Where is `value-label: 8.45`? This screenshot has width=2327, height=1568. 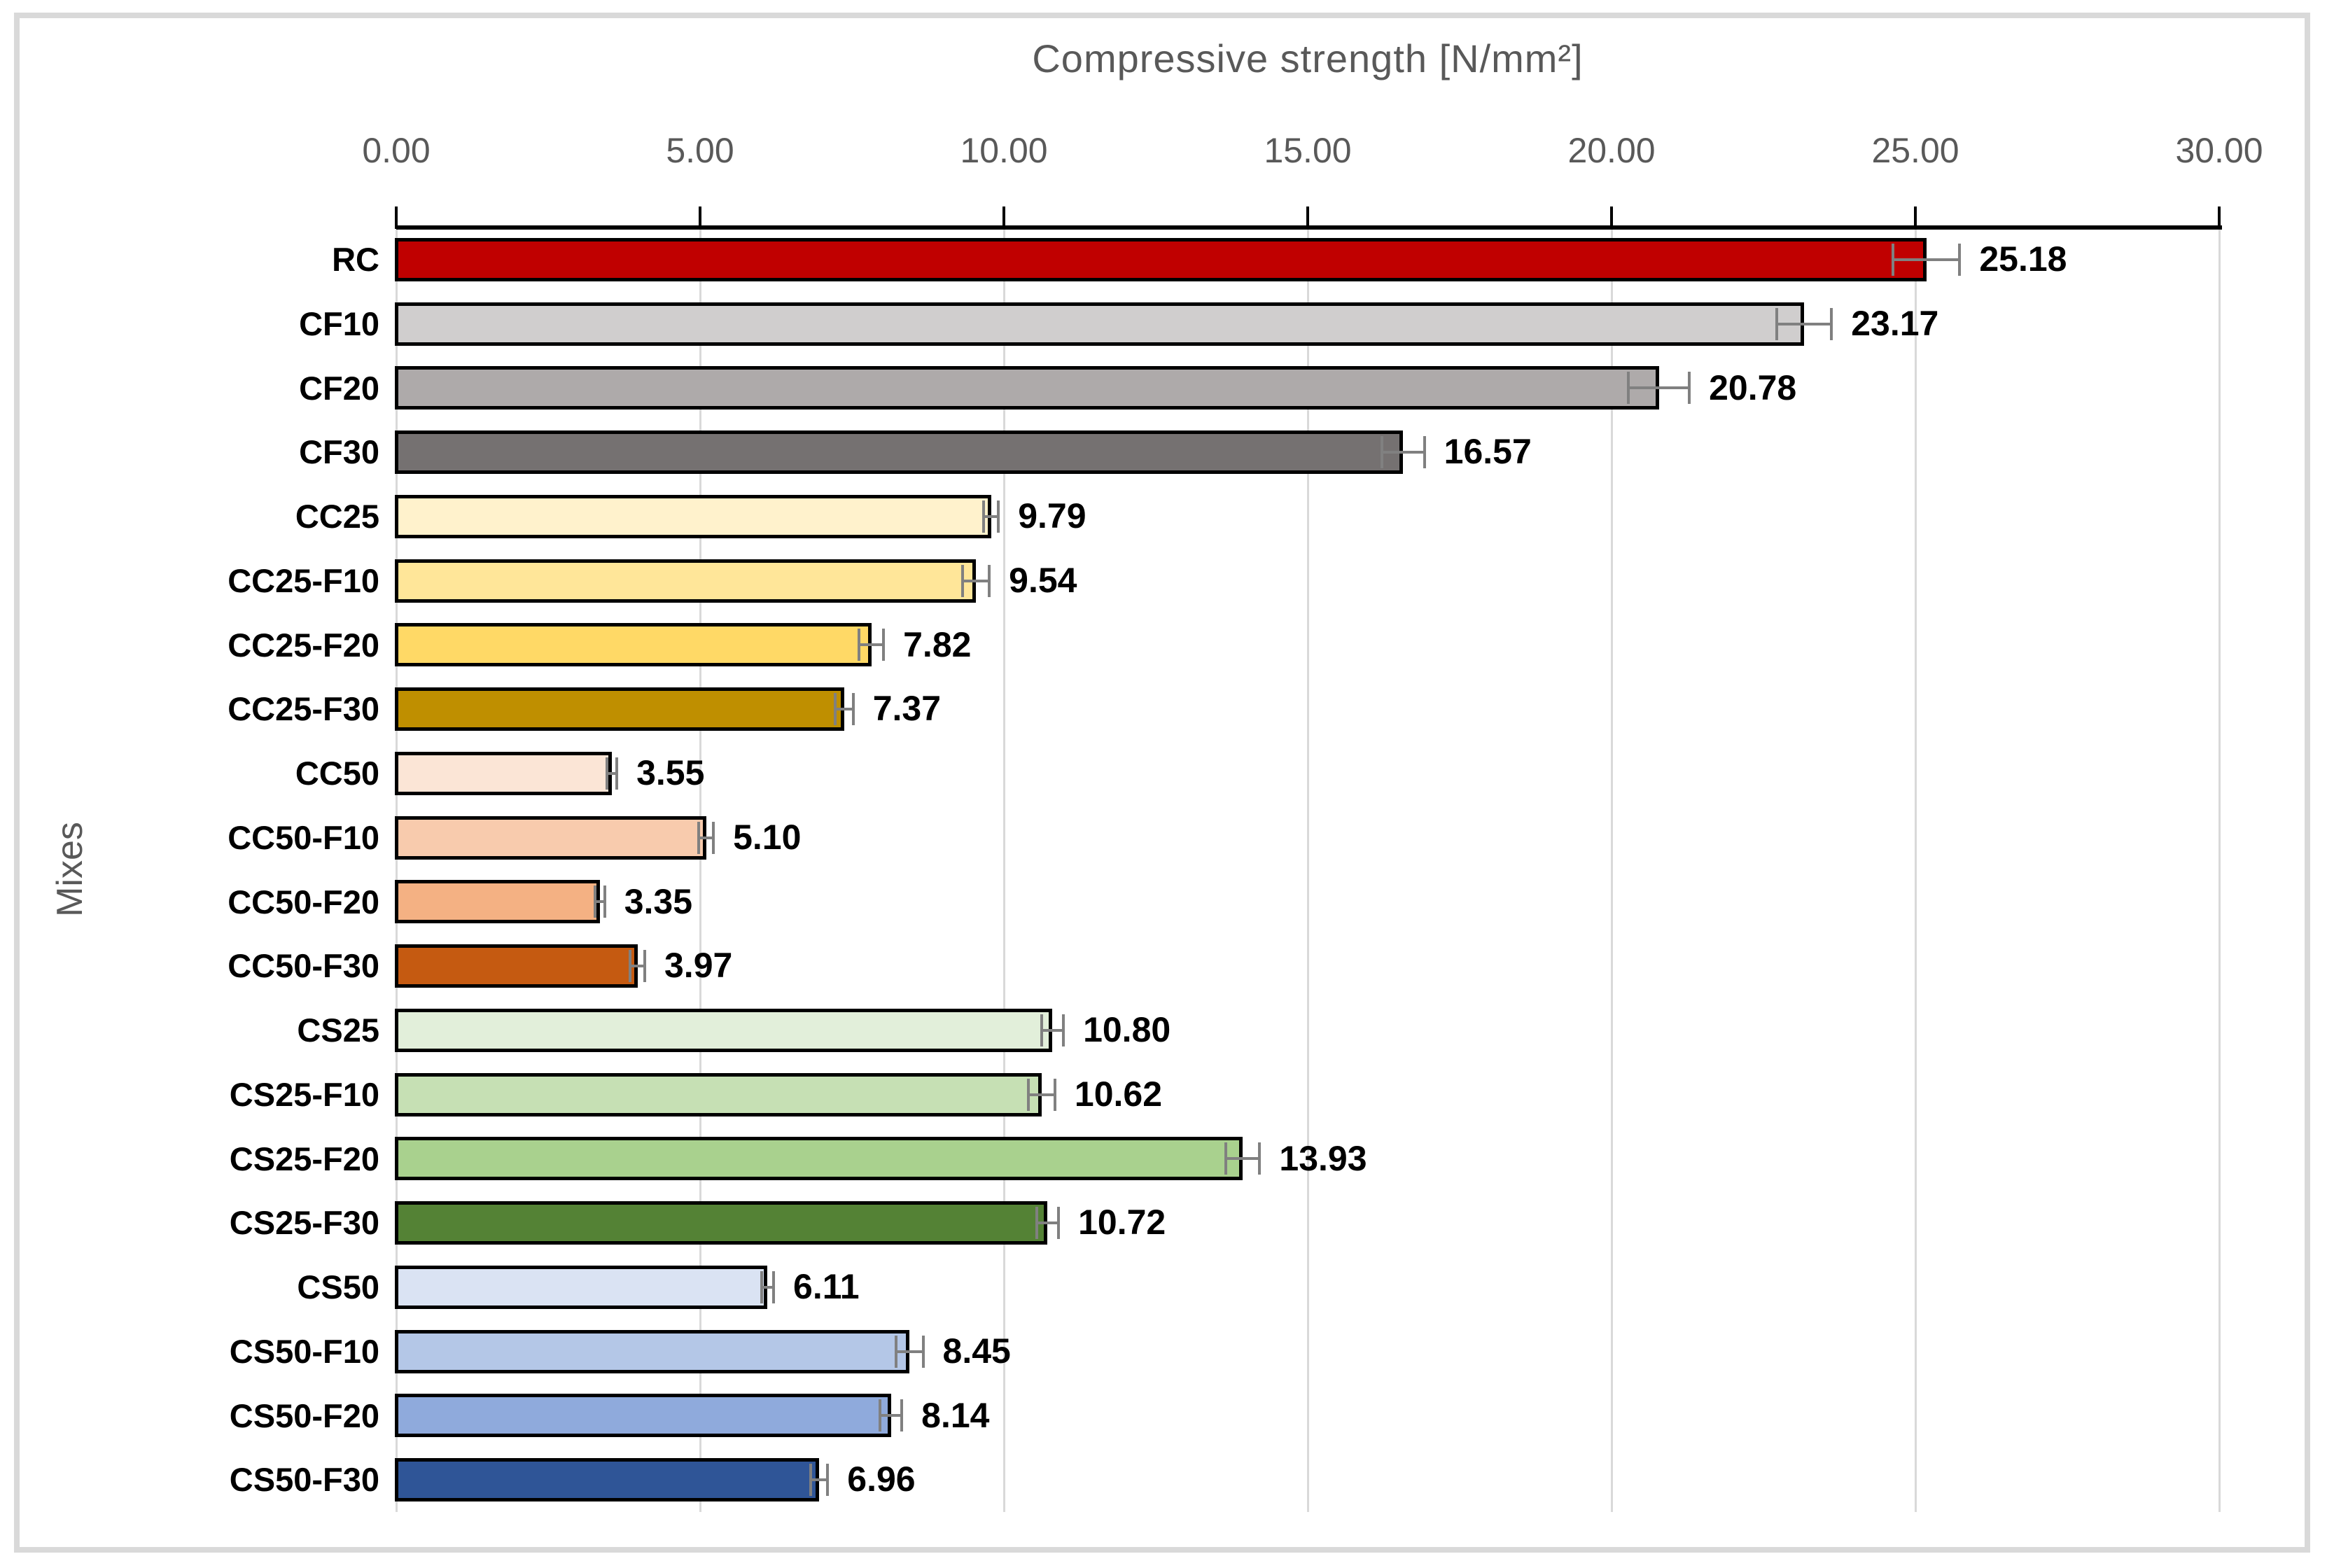 value-label: 8.45 is located at coordinates (976, 1351).